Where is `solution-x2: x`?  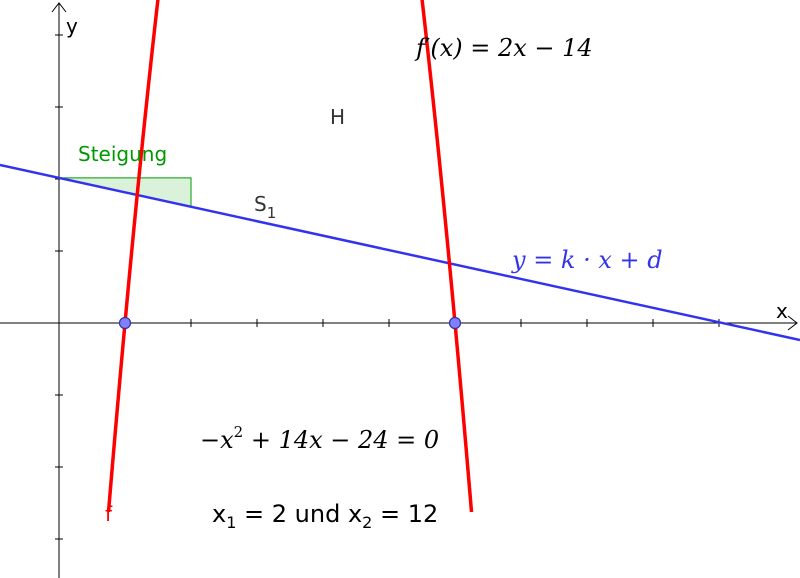
solution-x2: x is located at coordinates (355, 514).